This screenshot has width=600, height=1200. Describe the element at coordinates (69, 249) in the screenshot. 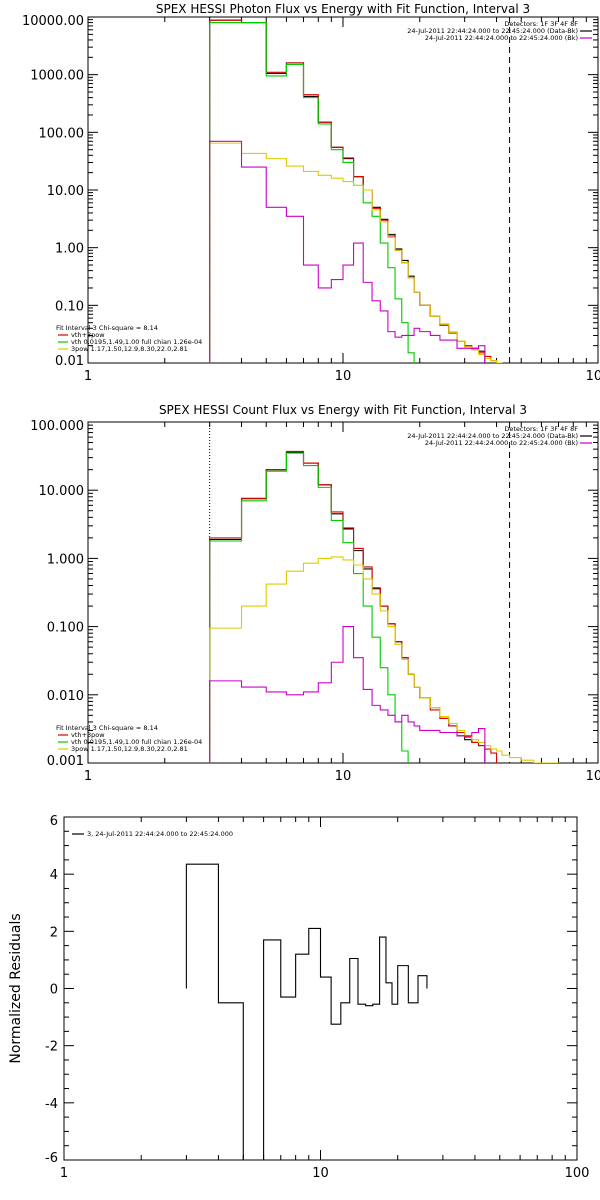

I see `y-tick-label: 1.00` at that location.